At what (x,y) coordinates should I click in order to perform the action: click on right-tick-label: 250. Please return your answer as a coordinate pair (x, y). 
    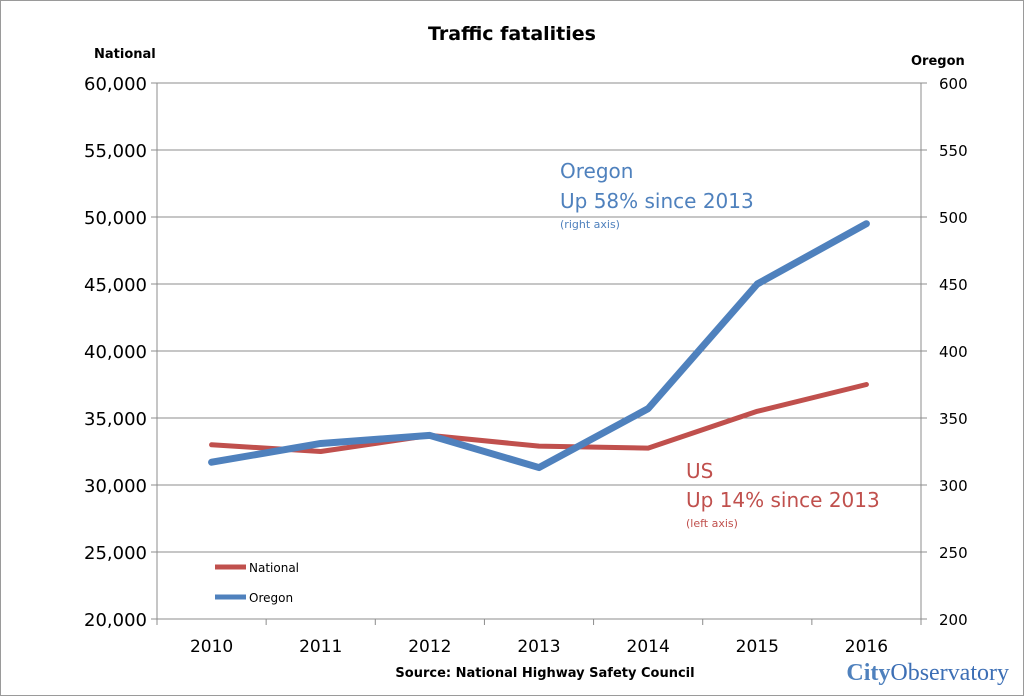
    Looking at the image, I should click on (953, 553).